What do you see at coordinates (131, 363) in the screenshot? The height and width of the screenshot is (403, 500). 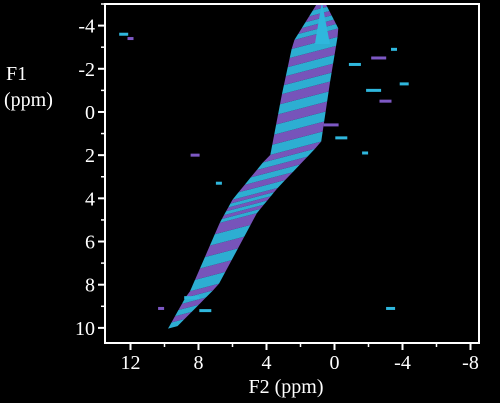 I see `x-tick-label: 12` at bounding box center [131, 363].